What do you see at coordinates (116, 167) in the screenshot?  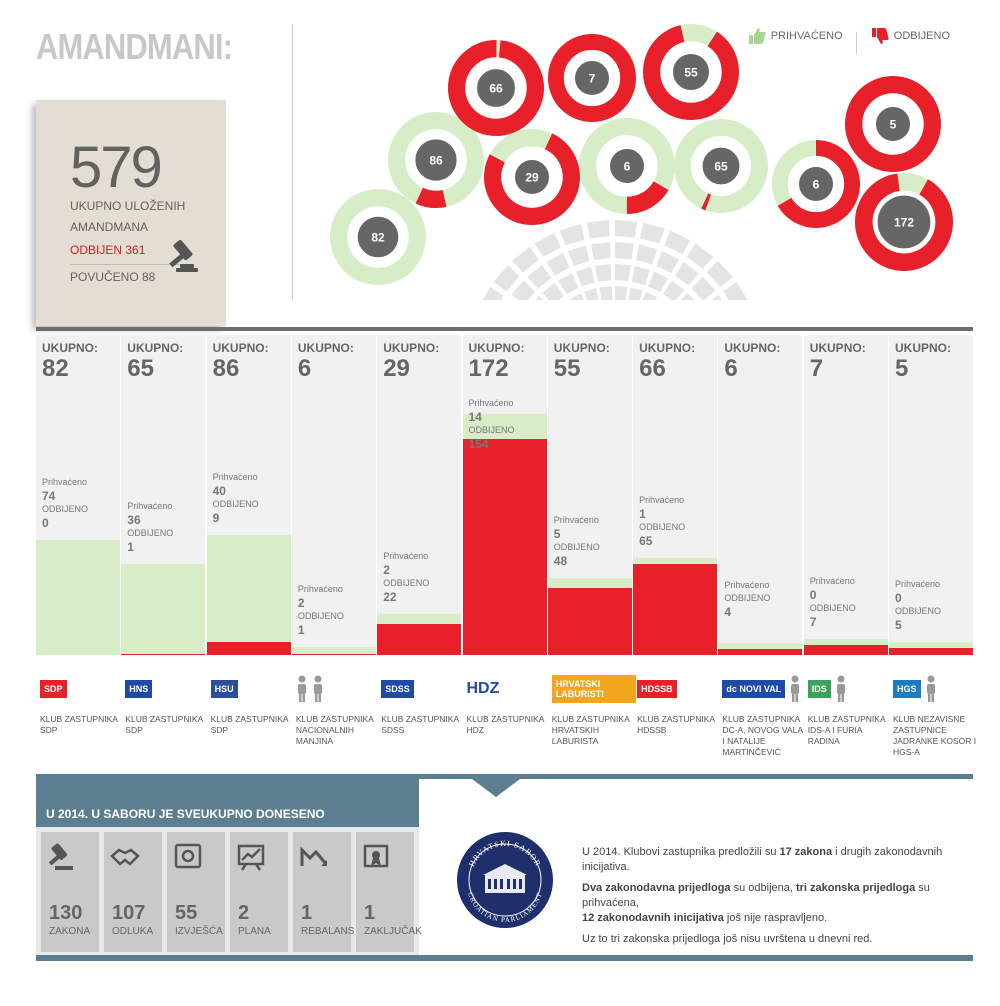 I see `total-amendments: 579` at bounding box center [116, 167].